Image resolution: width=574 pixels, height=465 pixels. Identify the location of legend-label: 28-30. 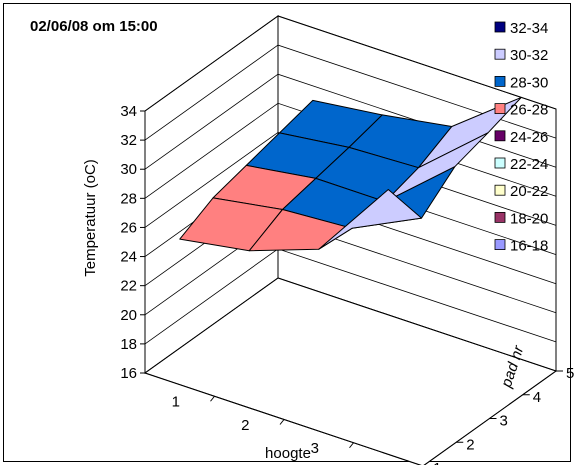
(529, 82).